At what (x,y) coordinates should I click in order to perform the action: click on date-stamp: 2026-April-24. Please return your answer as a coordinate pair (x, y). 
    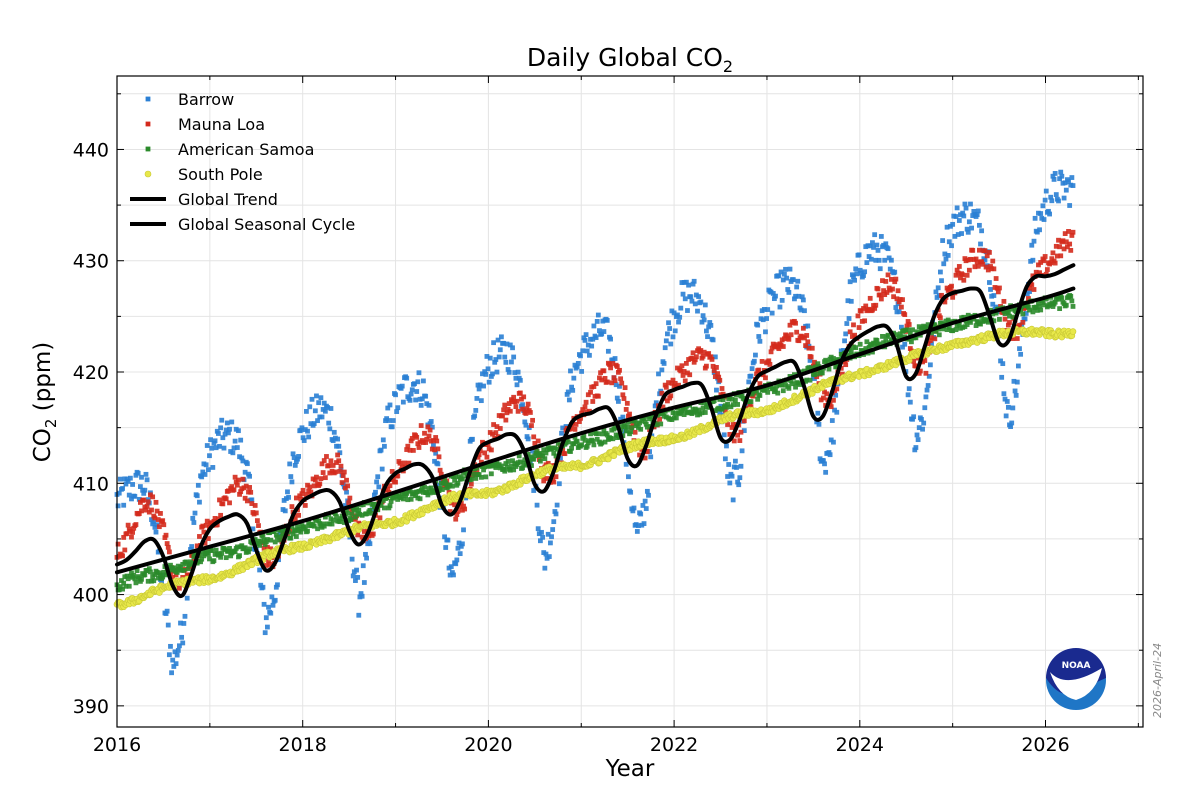
    Looking at the image, I should click on (1157, 680).